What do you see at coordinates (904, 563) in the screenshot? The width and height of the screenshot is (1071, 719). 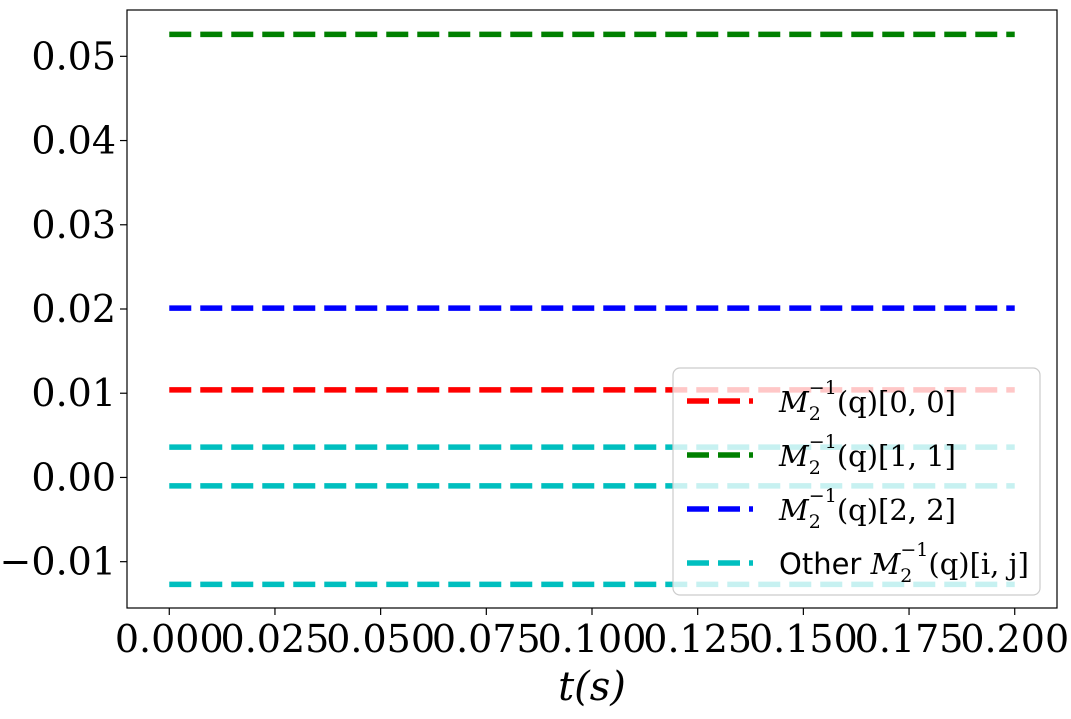 I see `legend-label: Other M2−1(q)[i, j]` at bounding box center [904, 563].